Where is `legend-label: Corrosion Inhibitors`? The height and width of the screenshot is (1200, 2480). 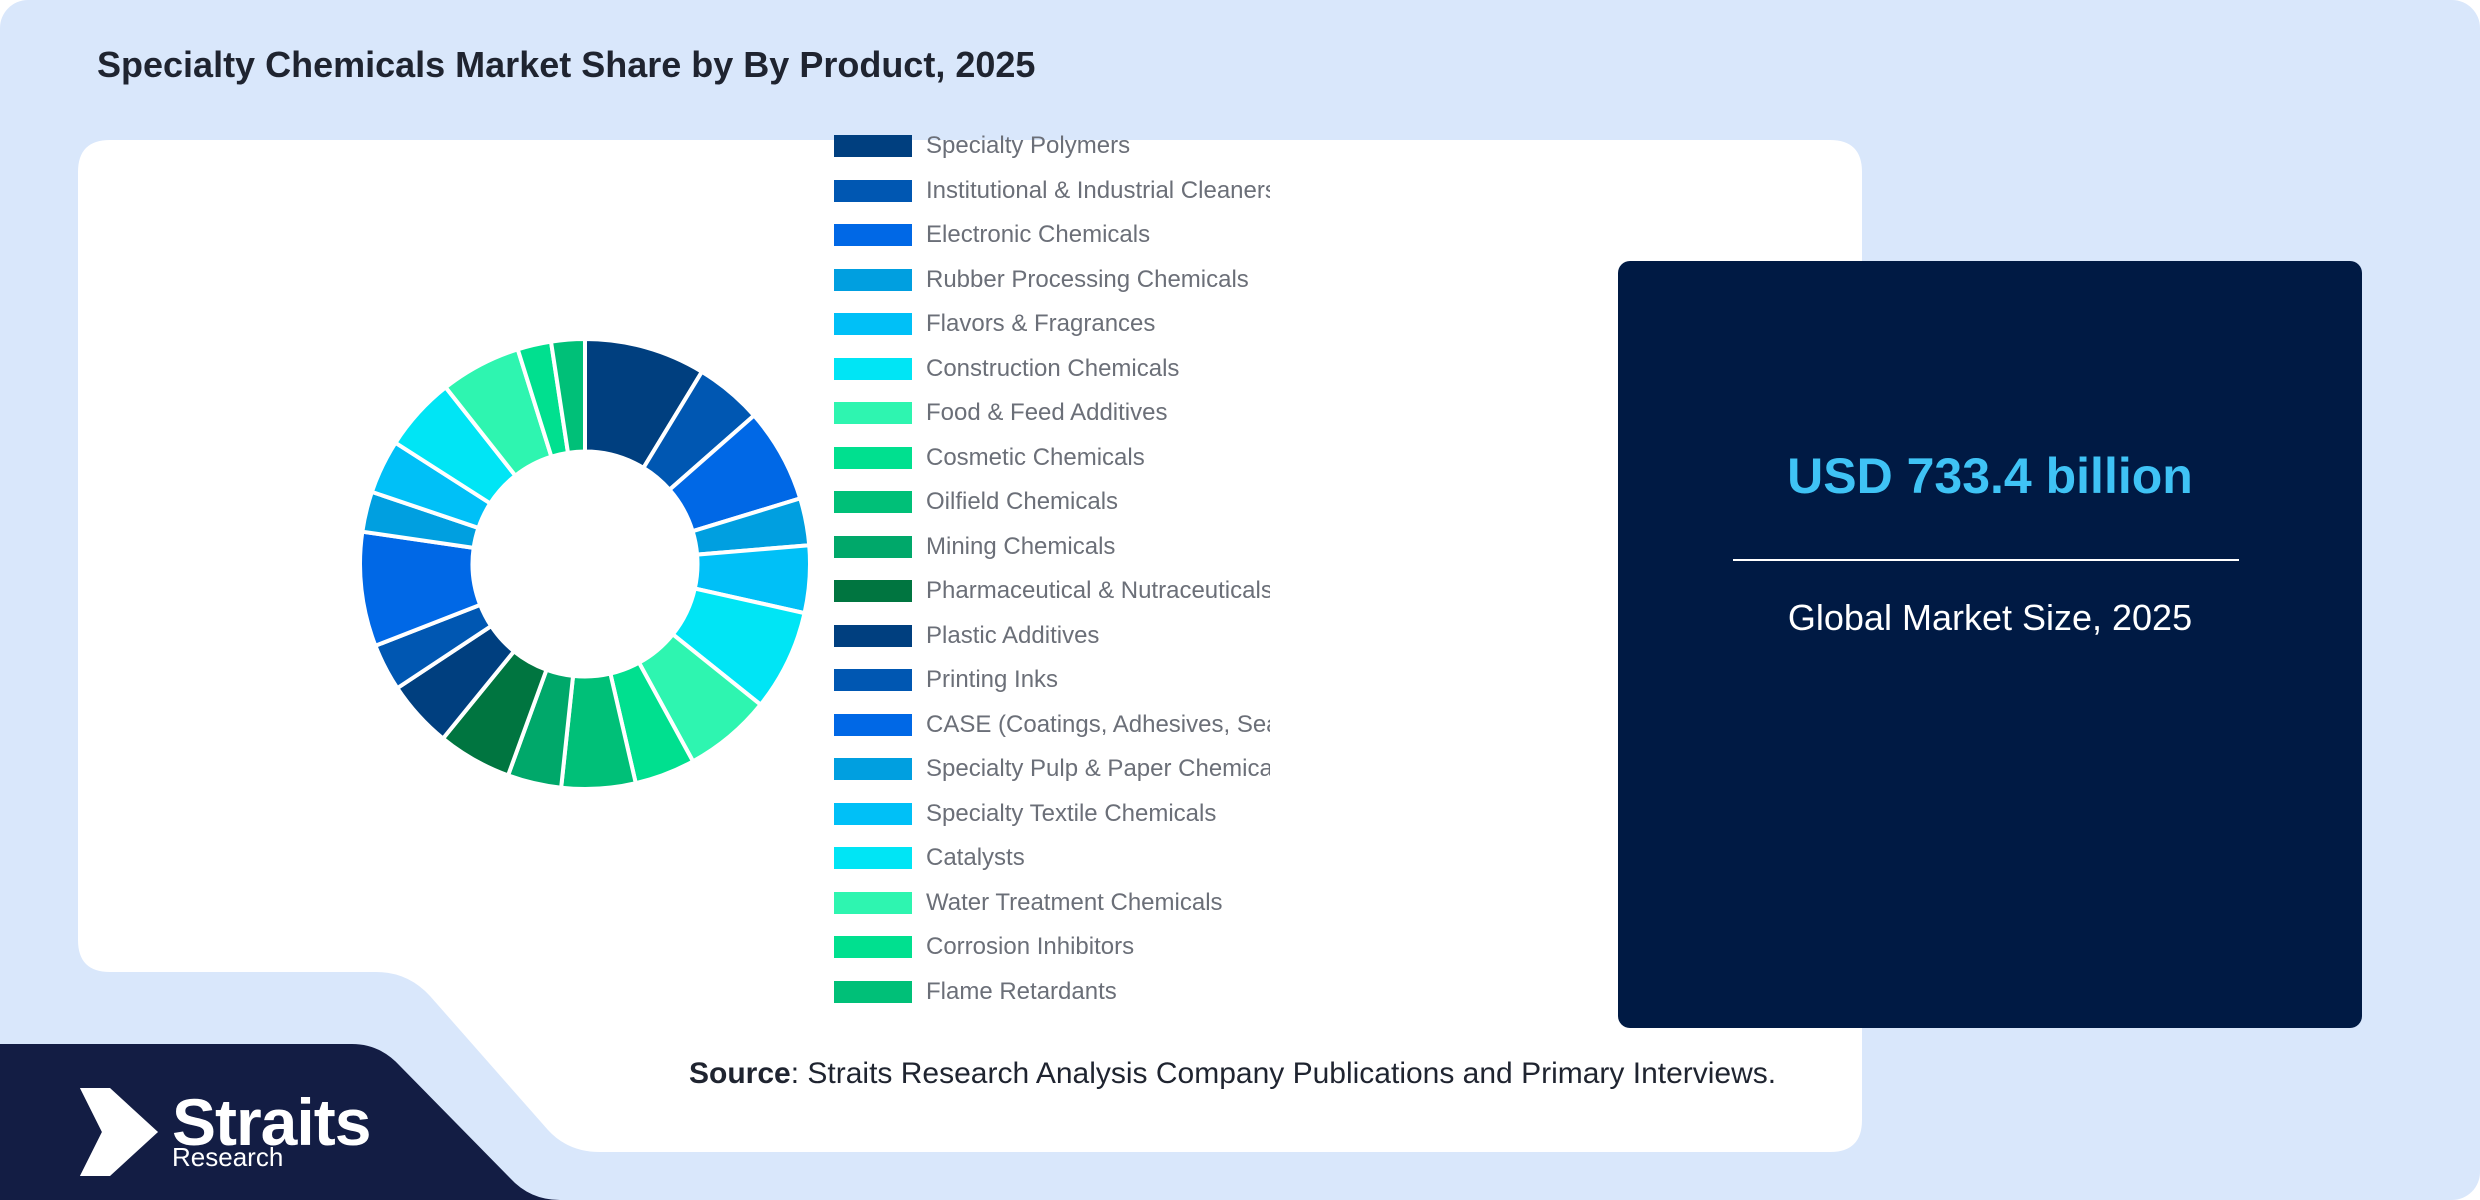
legend-label: Corrosion Inhibitors is located at coordinates (1030, 947).